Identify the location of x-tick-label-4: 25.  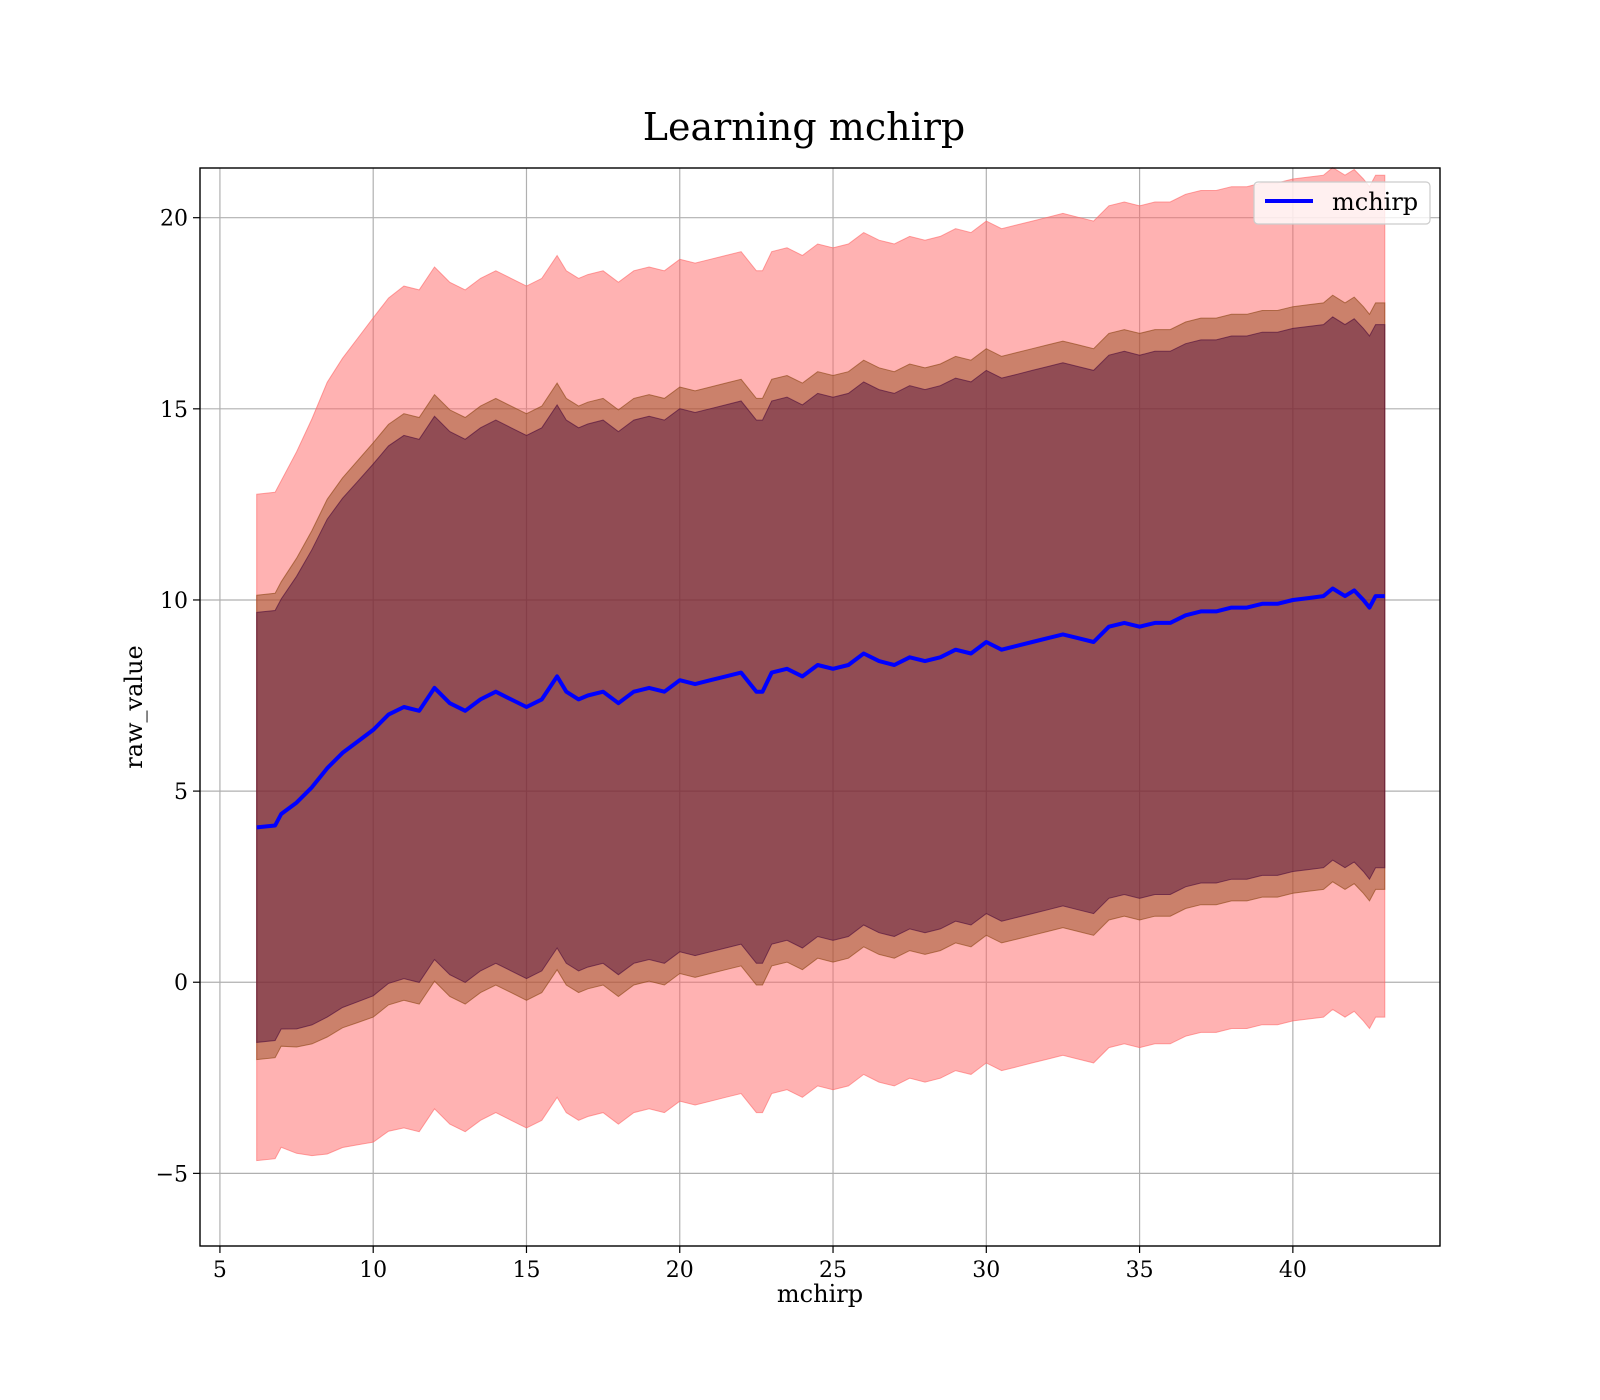
(833, 1270).